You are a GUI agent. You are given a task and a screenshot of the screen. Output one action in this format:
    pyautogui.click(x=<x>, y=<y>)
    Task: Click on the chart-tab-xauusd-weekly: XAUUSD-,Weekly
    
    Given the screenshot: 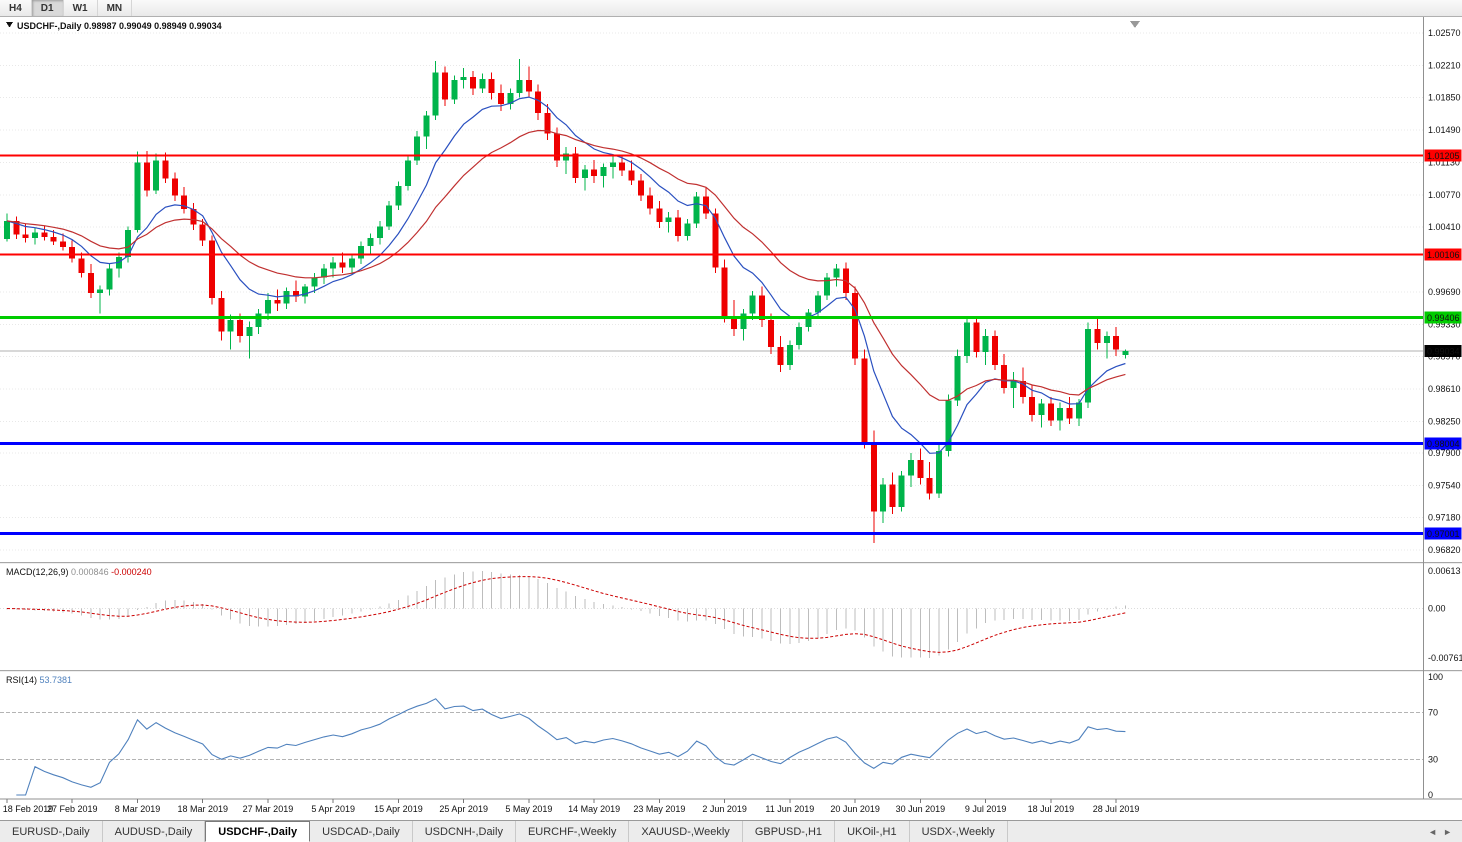 What is the action you would take?
    pyautogui.click(x=686, y=831)
    